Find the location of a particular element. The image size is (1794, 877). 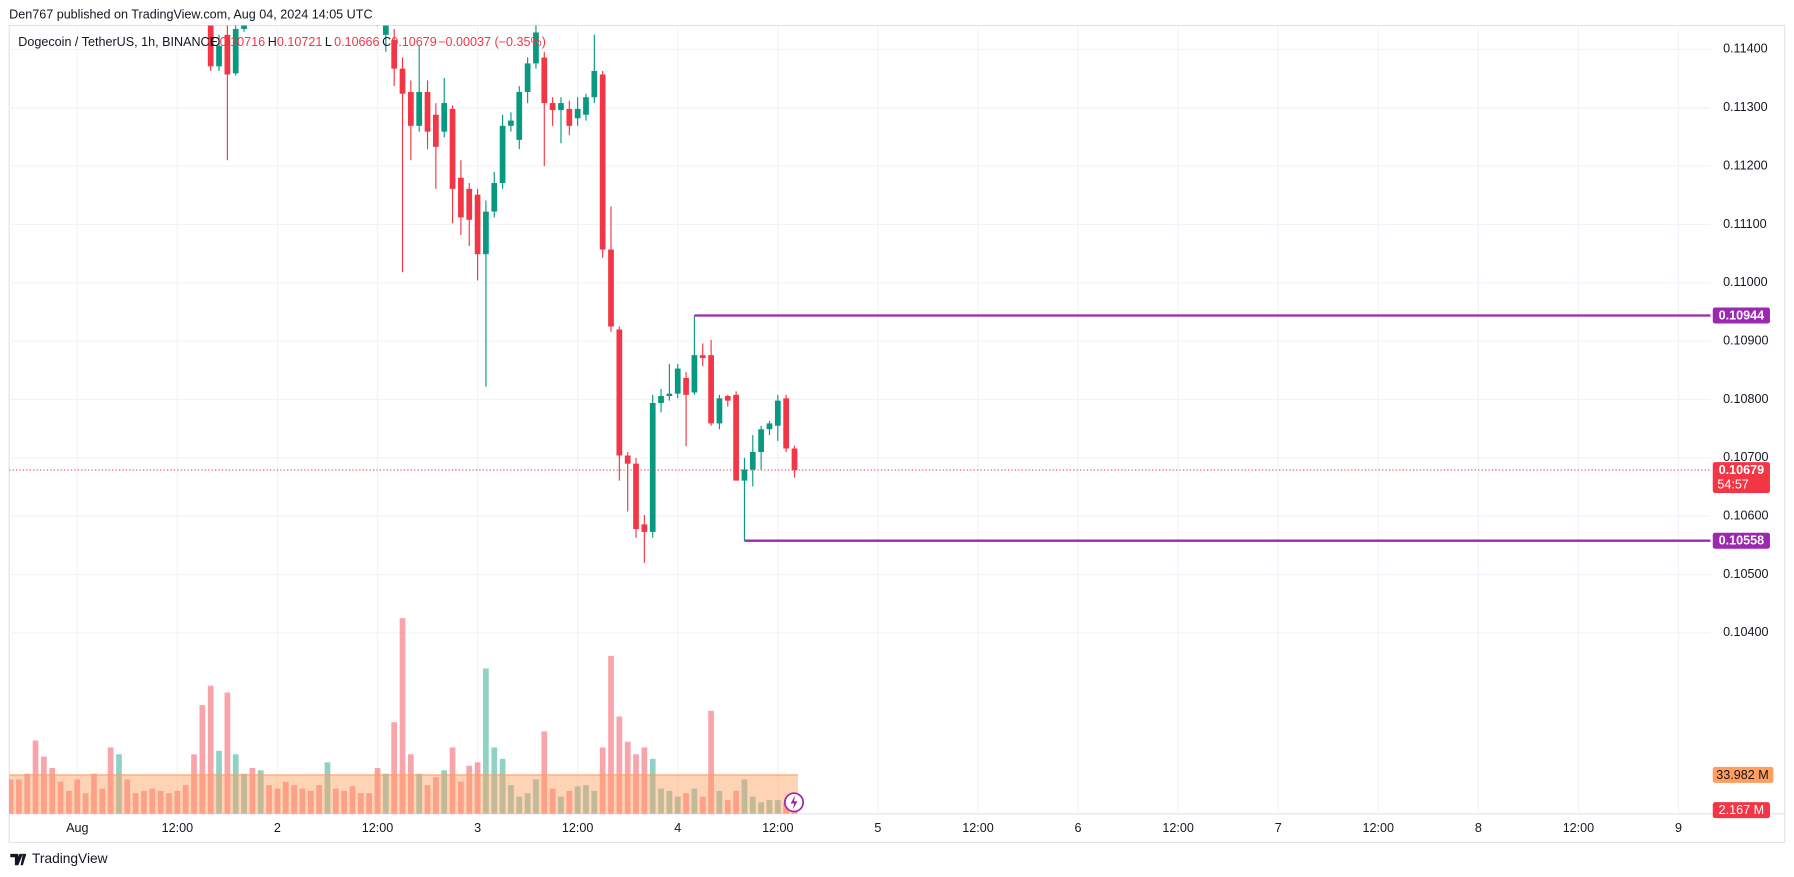

alert-icon-glyph is located at coordinates (794, 802).